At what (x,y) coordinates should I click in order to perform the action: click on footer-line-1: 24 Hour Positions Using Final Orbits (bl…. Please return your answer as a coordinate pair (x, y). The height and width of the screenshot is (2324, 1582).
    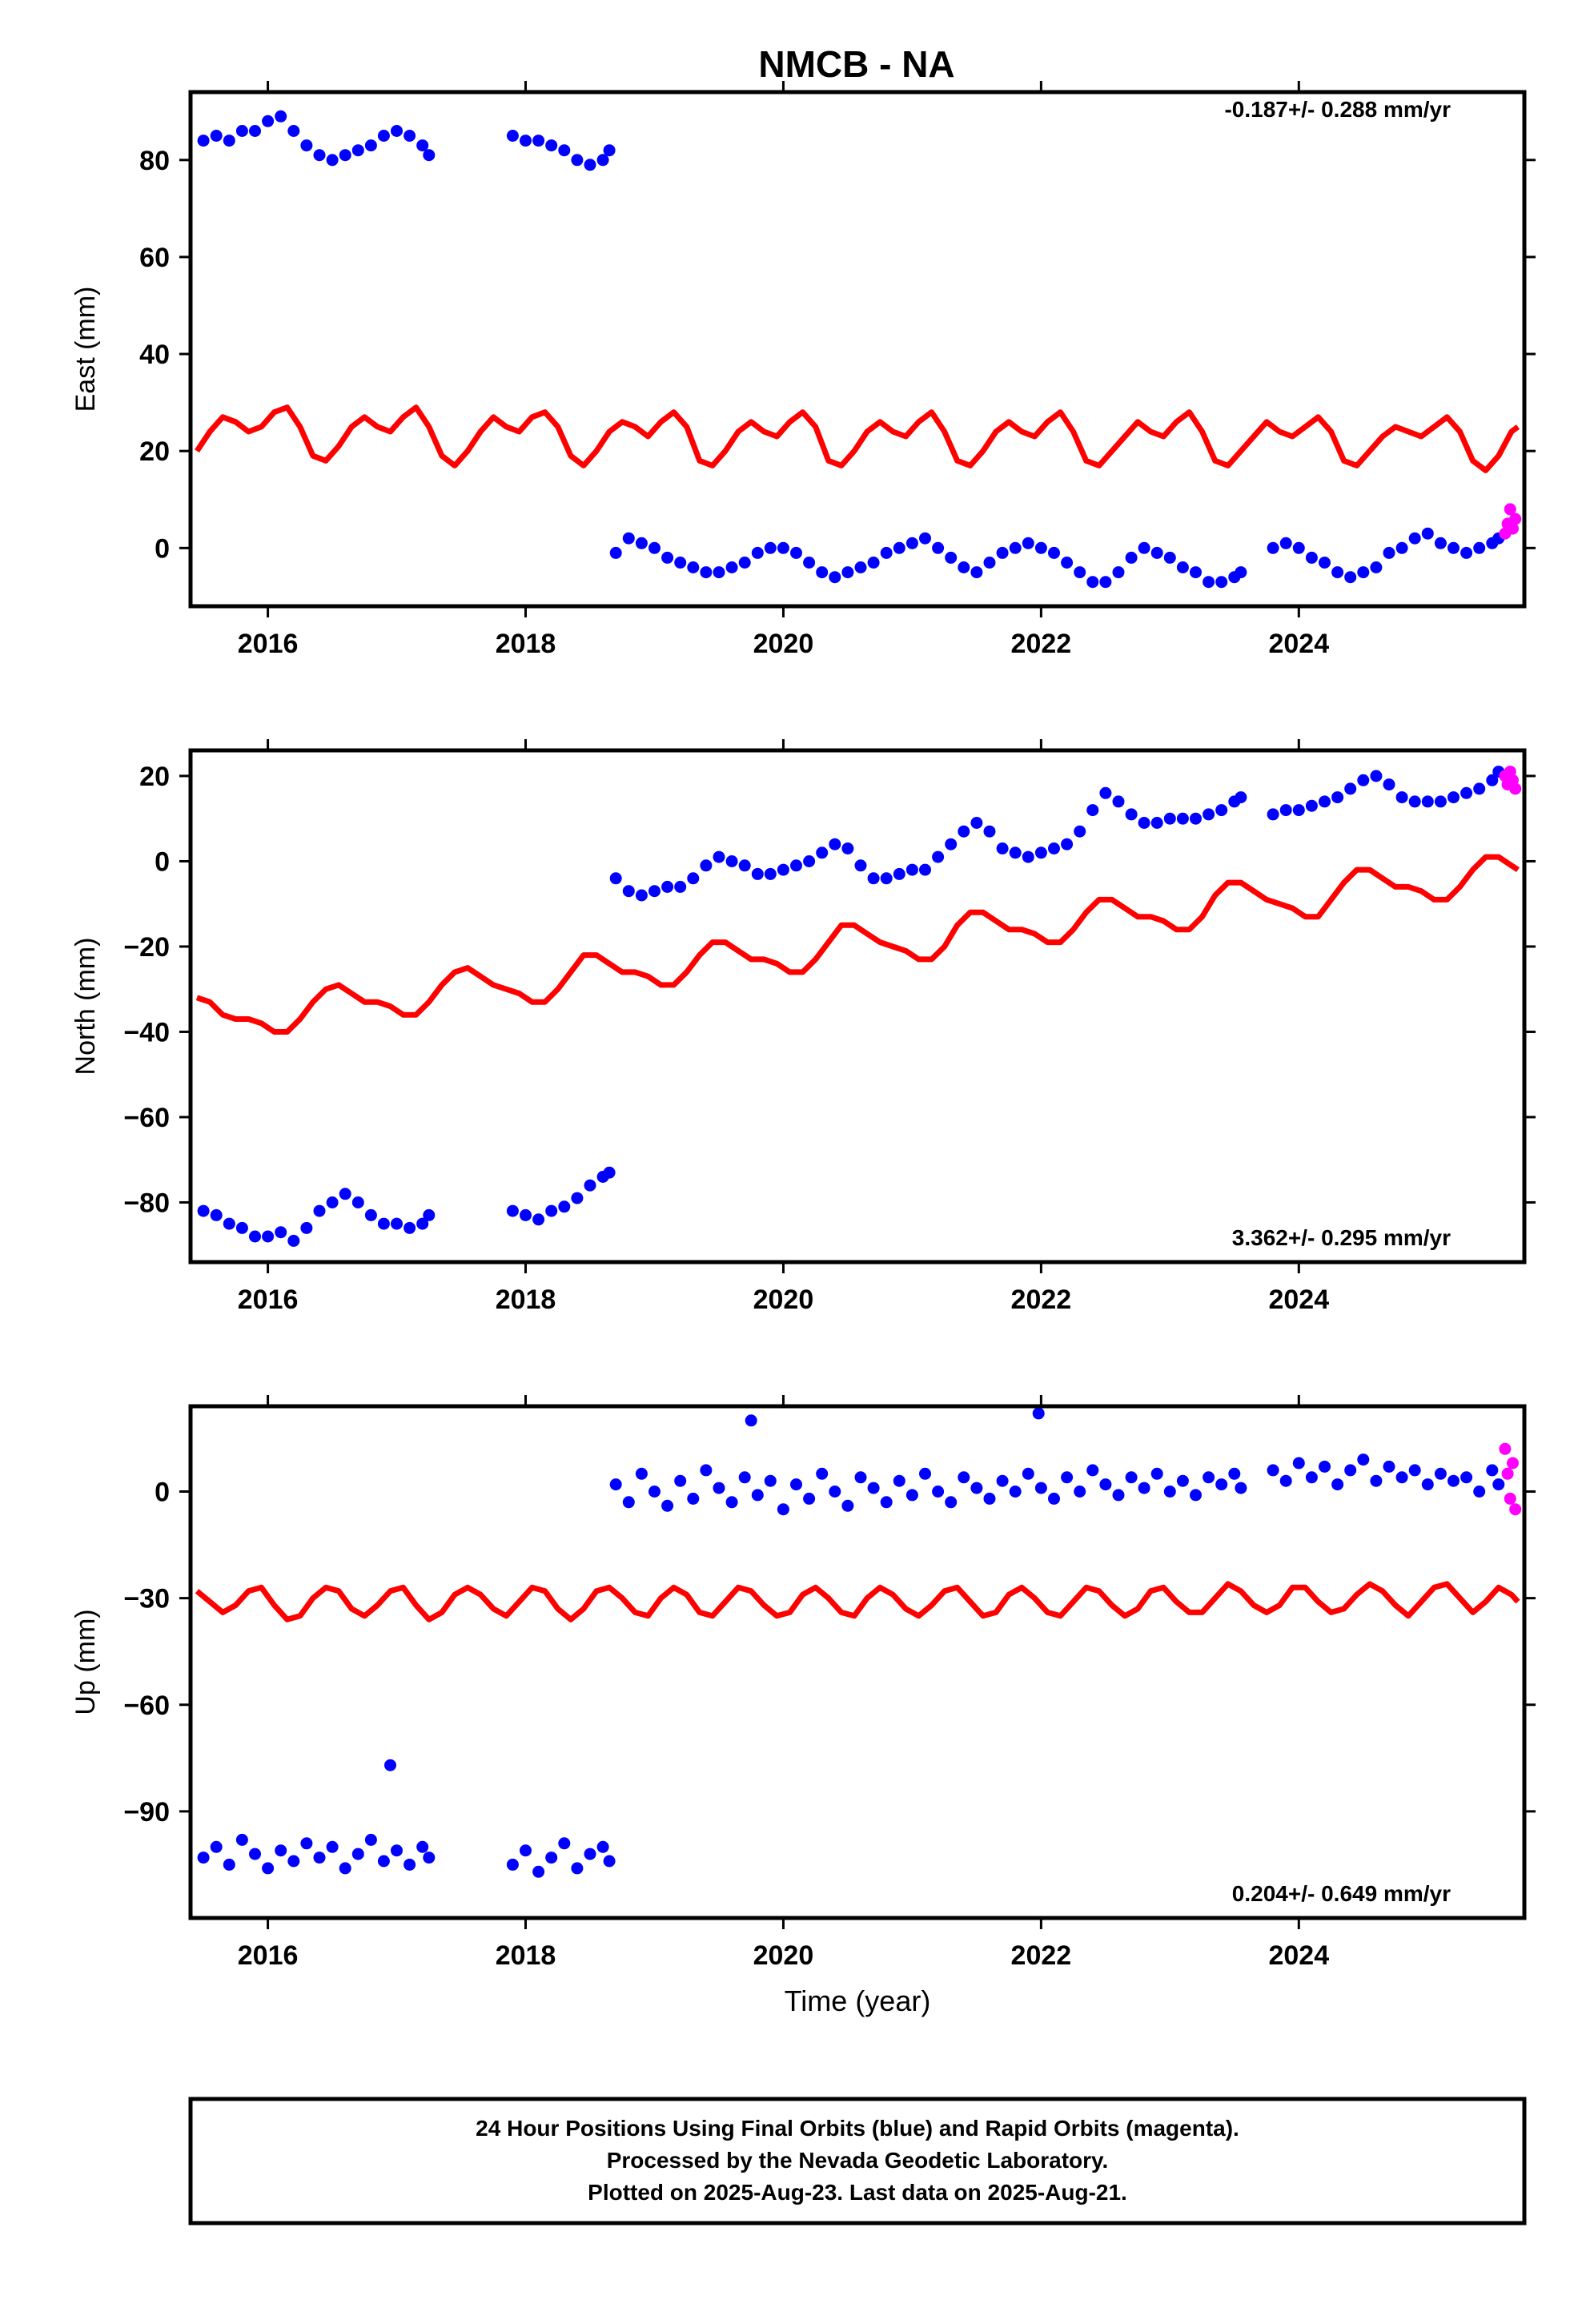
    Looking at the image, I should click on (857, 2128).